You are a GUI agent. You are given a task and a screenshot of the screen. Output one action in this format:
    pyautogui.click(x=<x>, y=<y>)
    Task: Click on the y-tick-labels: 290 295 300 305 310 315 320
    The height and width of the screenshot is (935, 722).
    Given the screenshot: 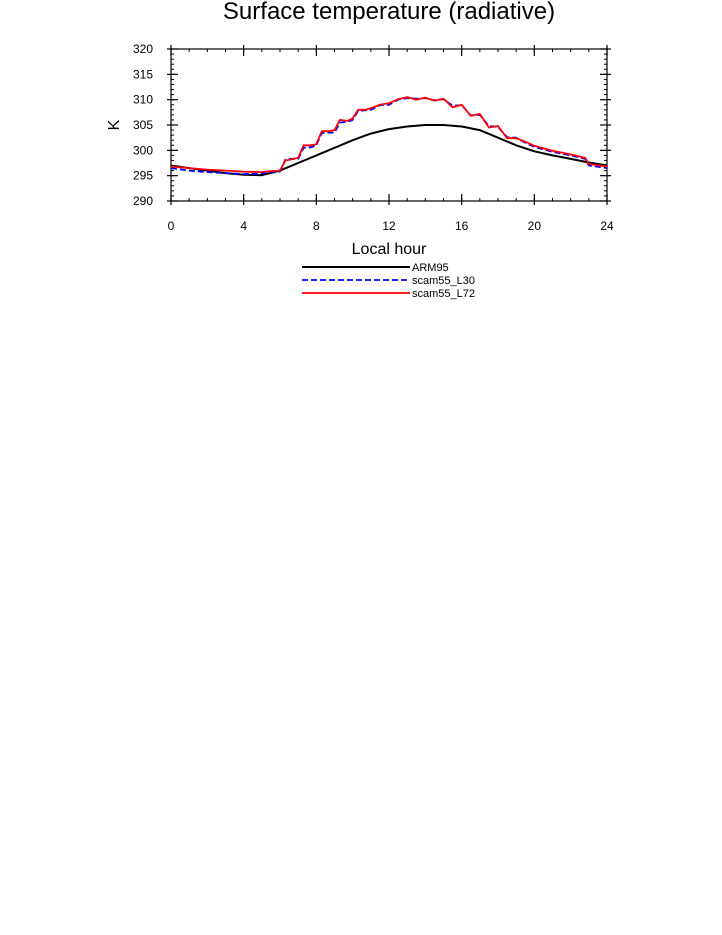 What is the action you would take?
    pyautogui.click(x=143, y=125)
    